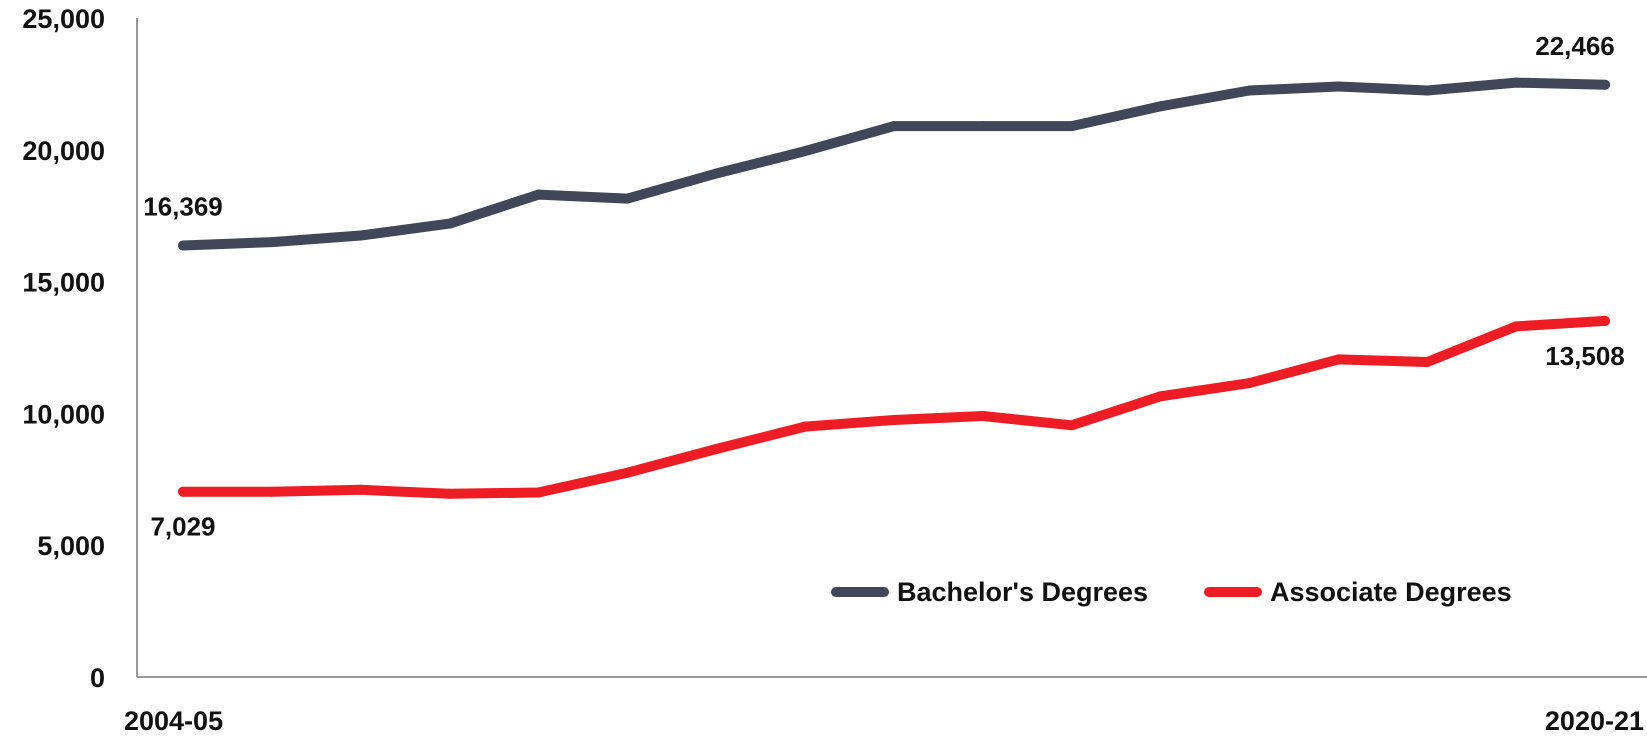 This screenshot has height=741, width=1647. I want to click on y-tick-label: 20,000, so click(63, 151).